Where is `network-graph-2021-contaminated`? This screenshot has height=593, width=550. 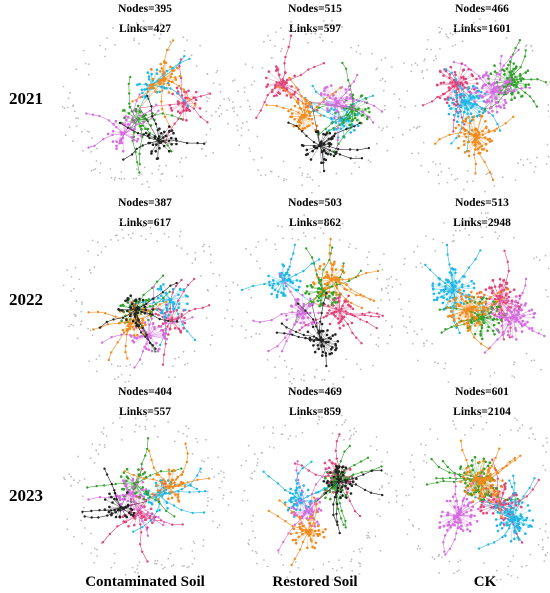 network-graph-2021-contaminated is located at coordinates (145, 104).